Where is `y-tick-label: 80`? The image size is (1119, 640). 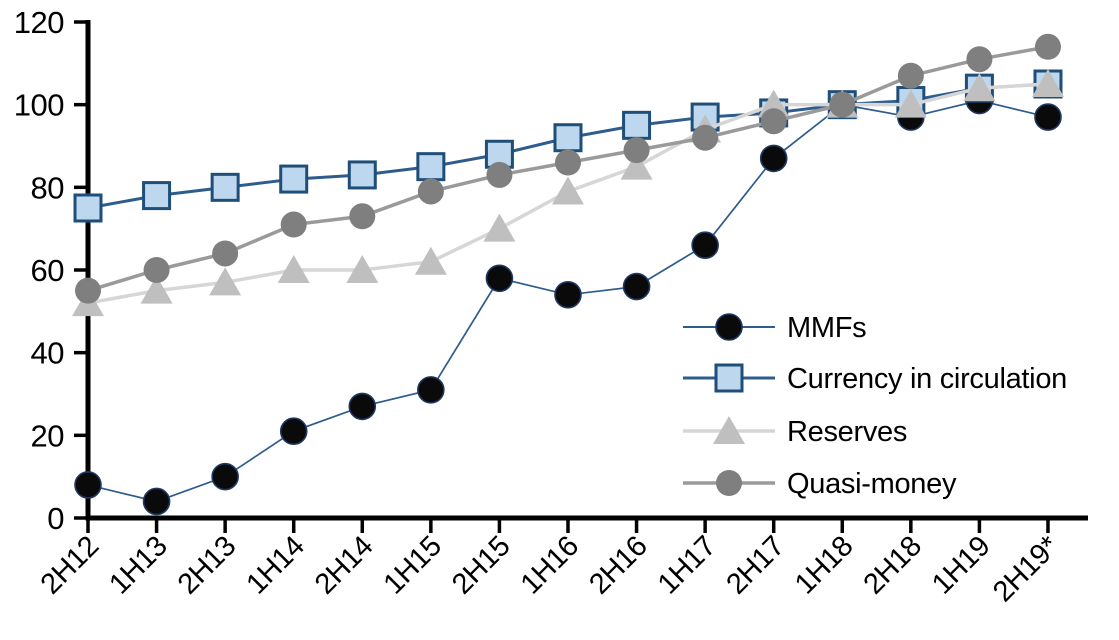
y-tick-label: 80 is located at coordinates (48, 187).